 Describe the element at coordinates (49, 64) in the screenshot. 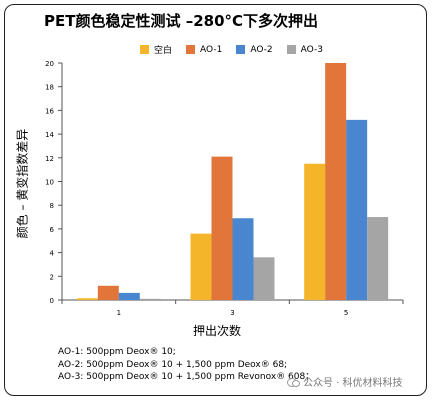

I see `y-tick-label-10: 20` at that location.